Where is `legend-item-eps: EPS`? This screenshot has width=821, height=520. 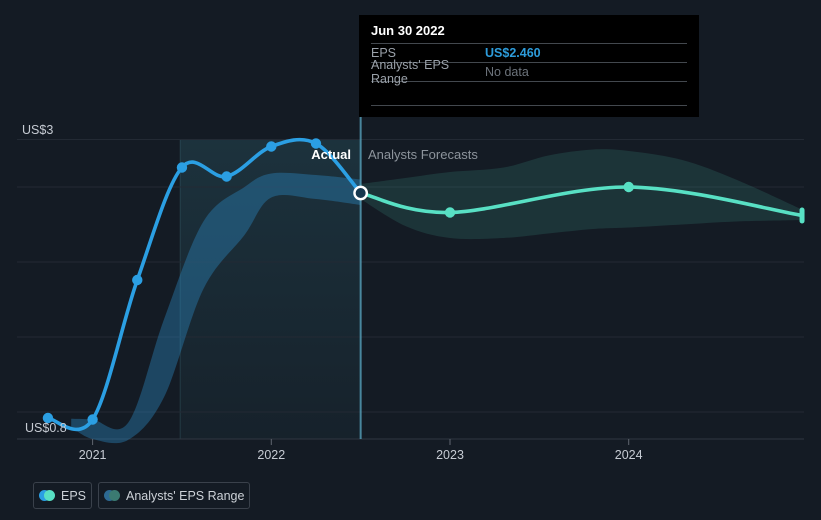 legend-item-eps: EPS is located at coordinates (63, 495).